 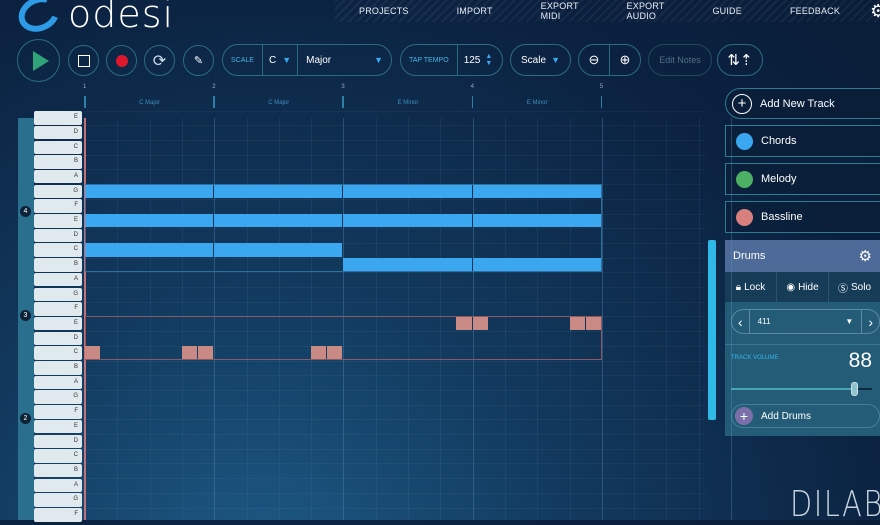 What do you see at coordinates (712, 330) in the screenshot?
I see `scrollbar` at bounding box center [712, 330].